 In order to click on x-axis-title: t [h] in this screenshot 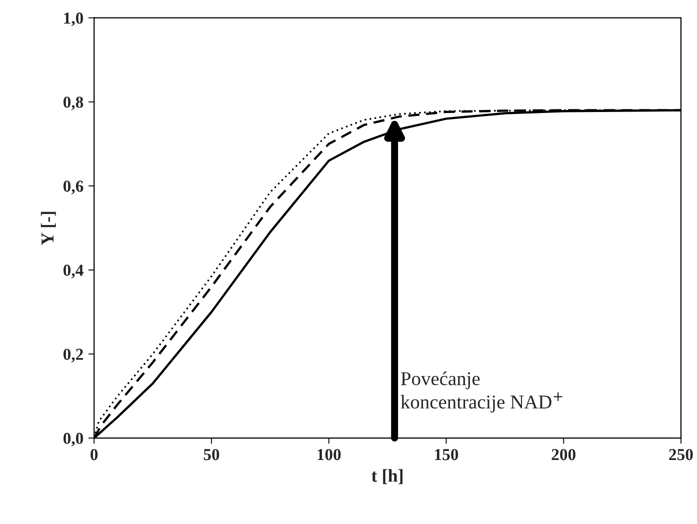, I will do `click(387, 476)`.